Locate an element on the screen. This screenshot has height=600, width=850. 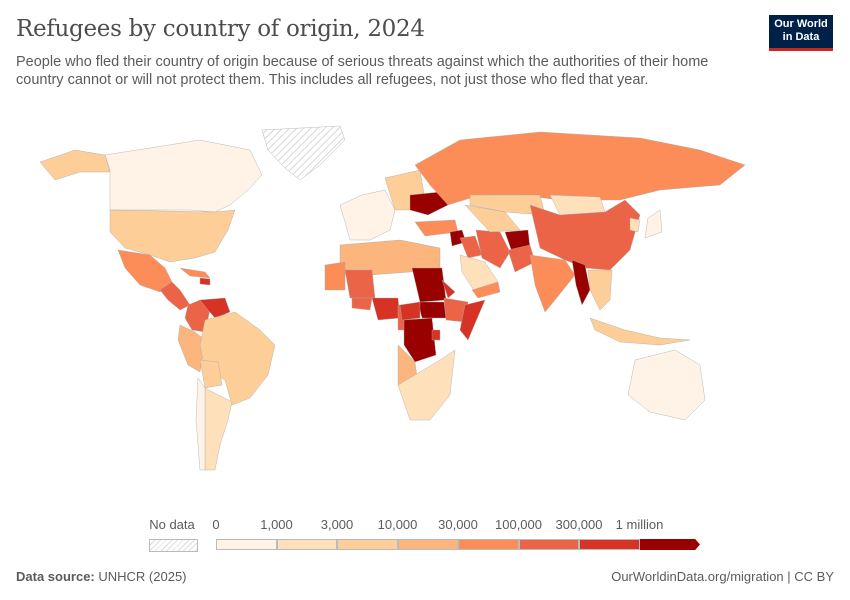
owid-logo: Our World in Data is located at coordinates (801, 33).